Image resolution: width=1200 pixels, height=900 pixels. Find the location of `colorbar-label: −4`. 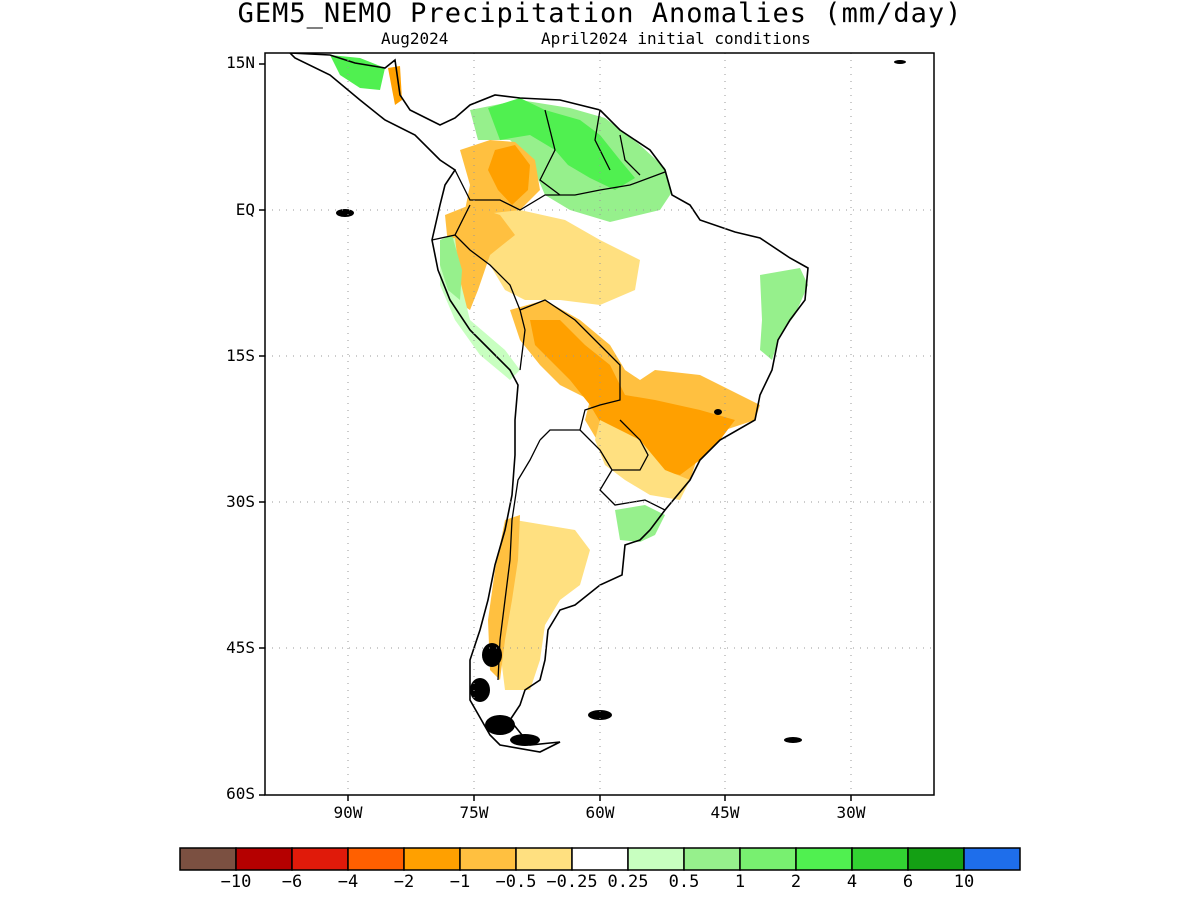

colorbar-label: −4 is located at coordinates (348, 882).